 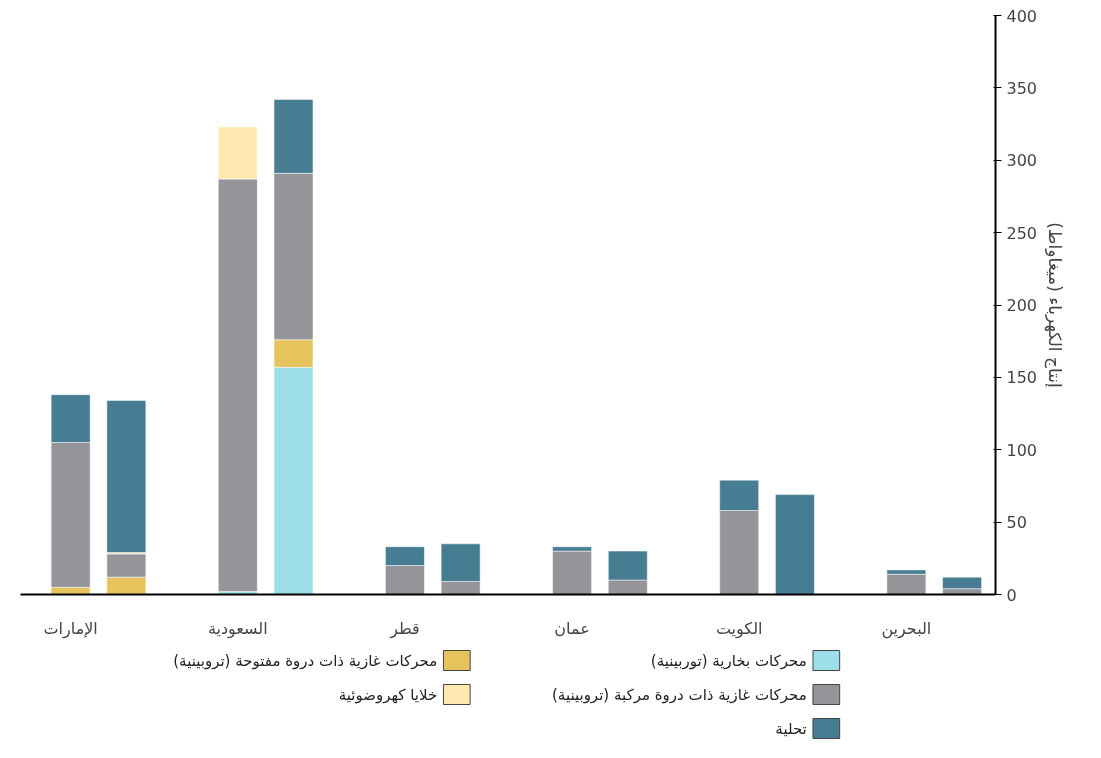 What do you see at coordinates (728, 660) in the screenshot?
I see `legend-label: محركات بخارية (توربينية)` at bounding box center [728, 660].